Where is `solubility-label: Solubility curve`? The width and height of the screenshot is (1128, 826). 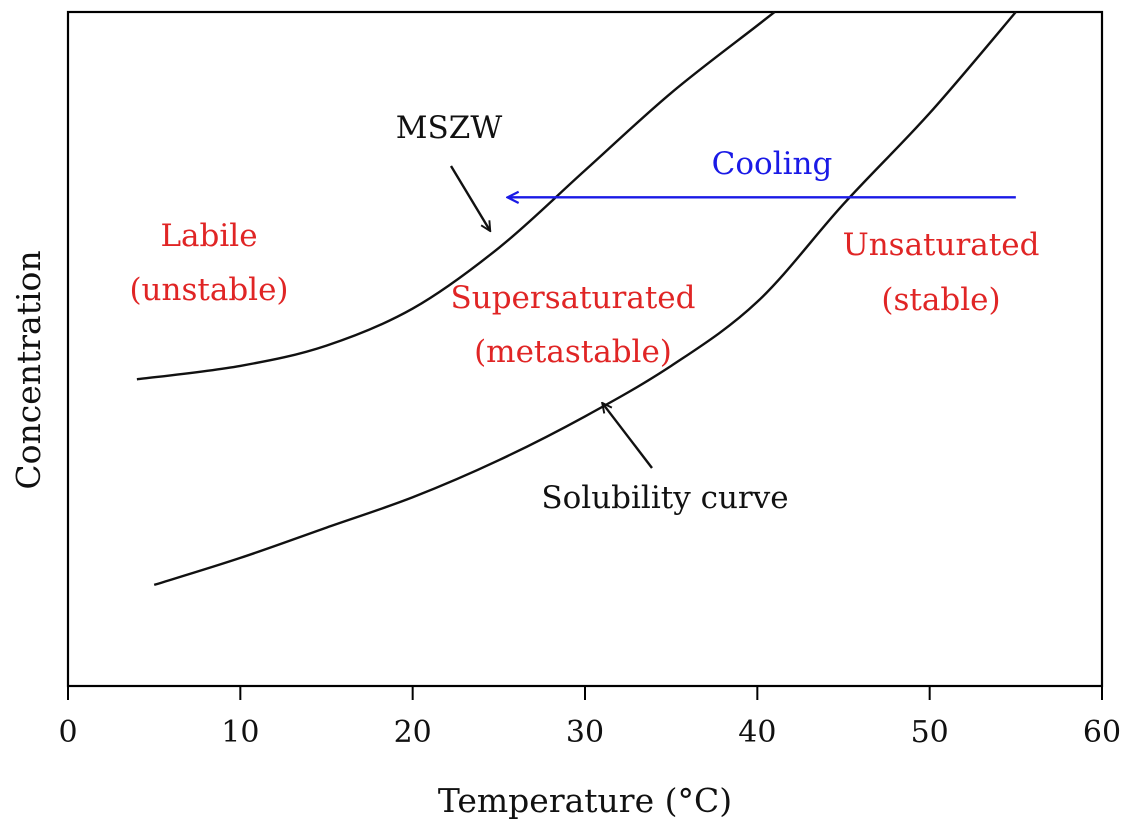
solubility-label: Solubility curve is located at coordinates (664, 498).